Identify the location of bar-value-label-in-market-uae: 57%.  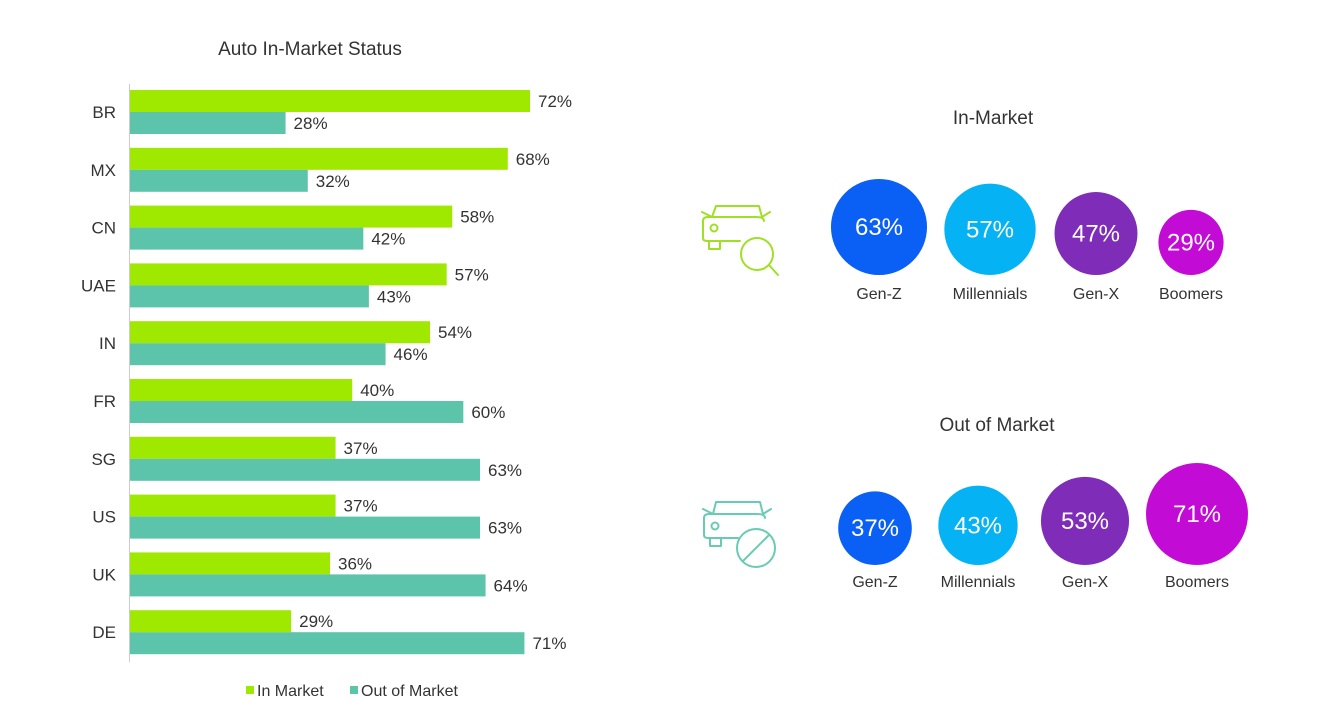
(472, 274).